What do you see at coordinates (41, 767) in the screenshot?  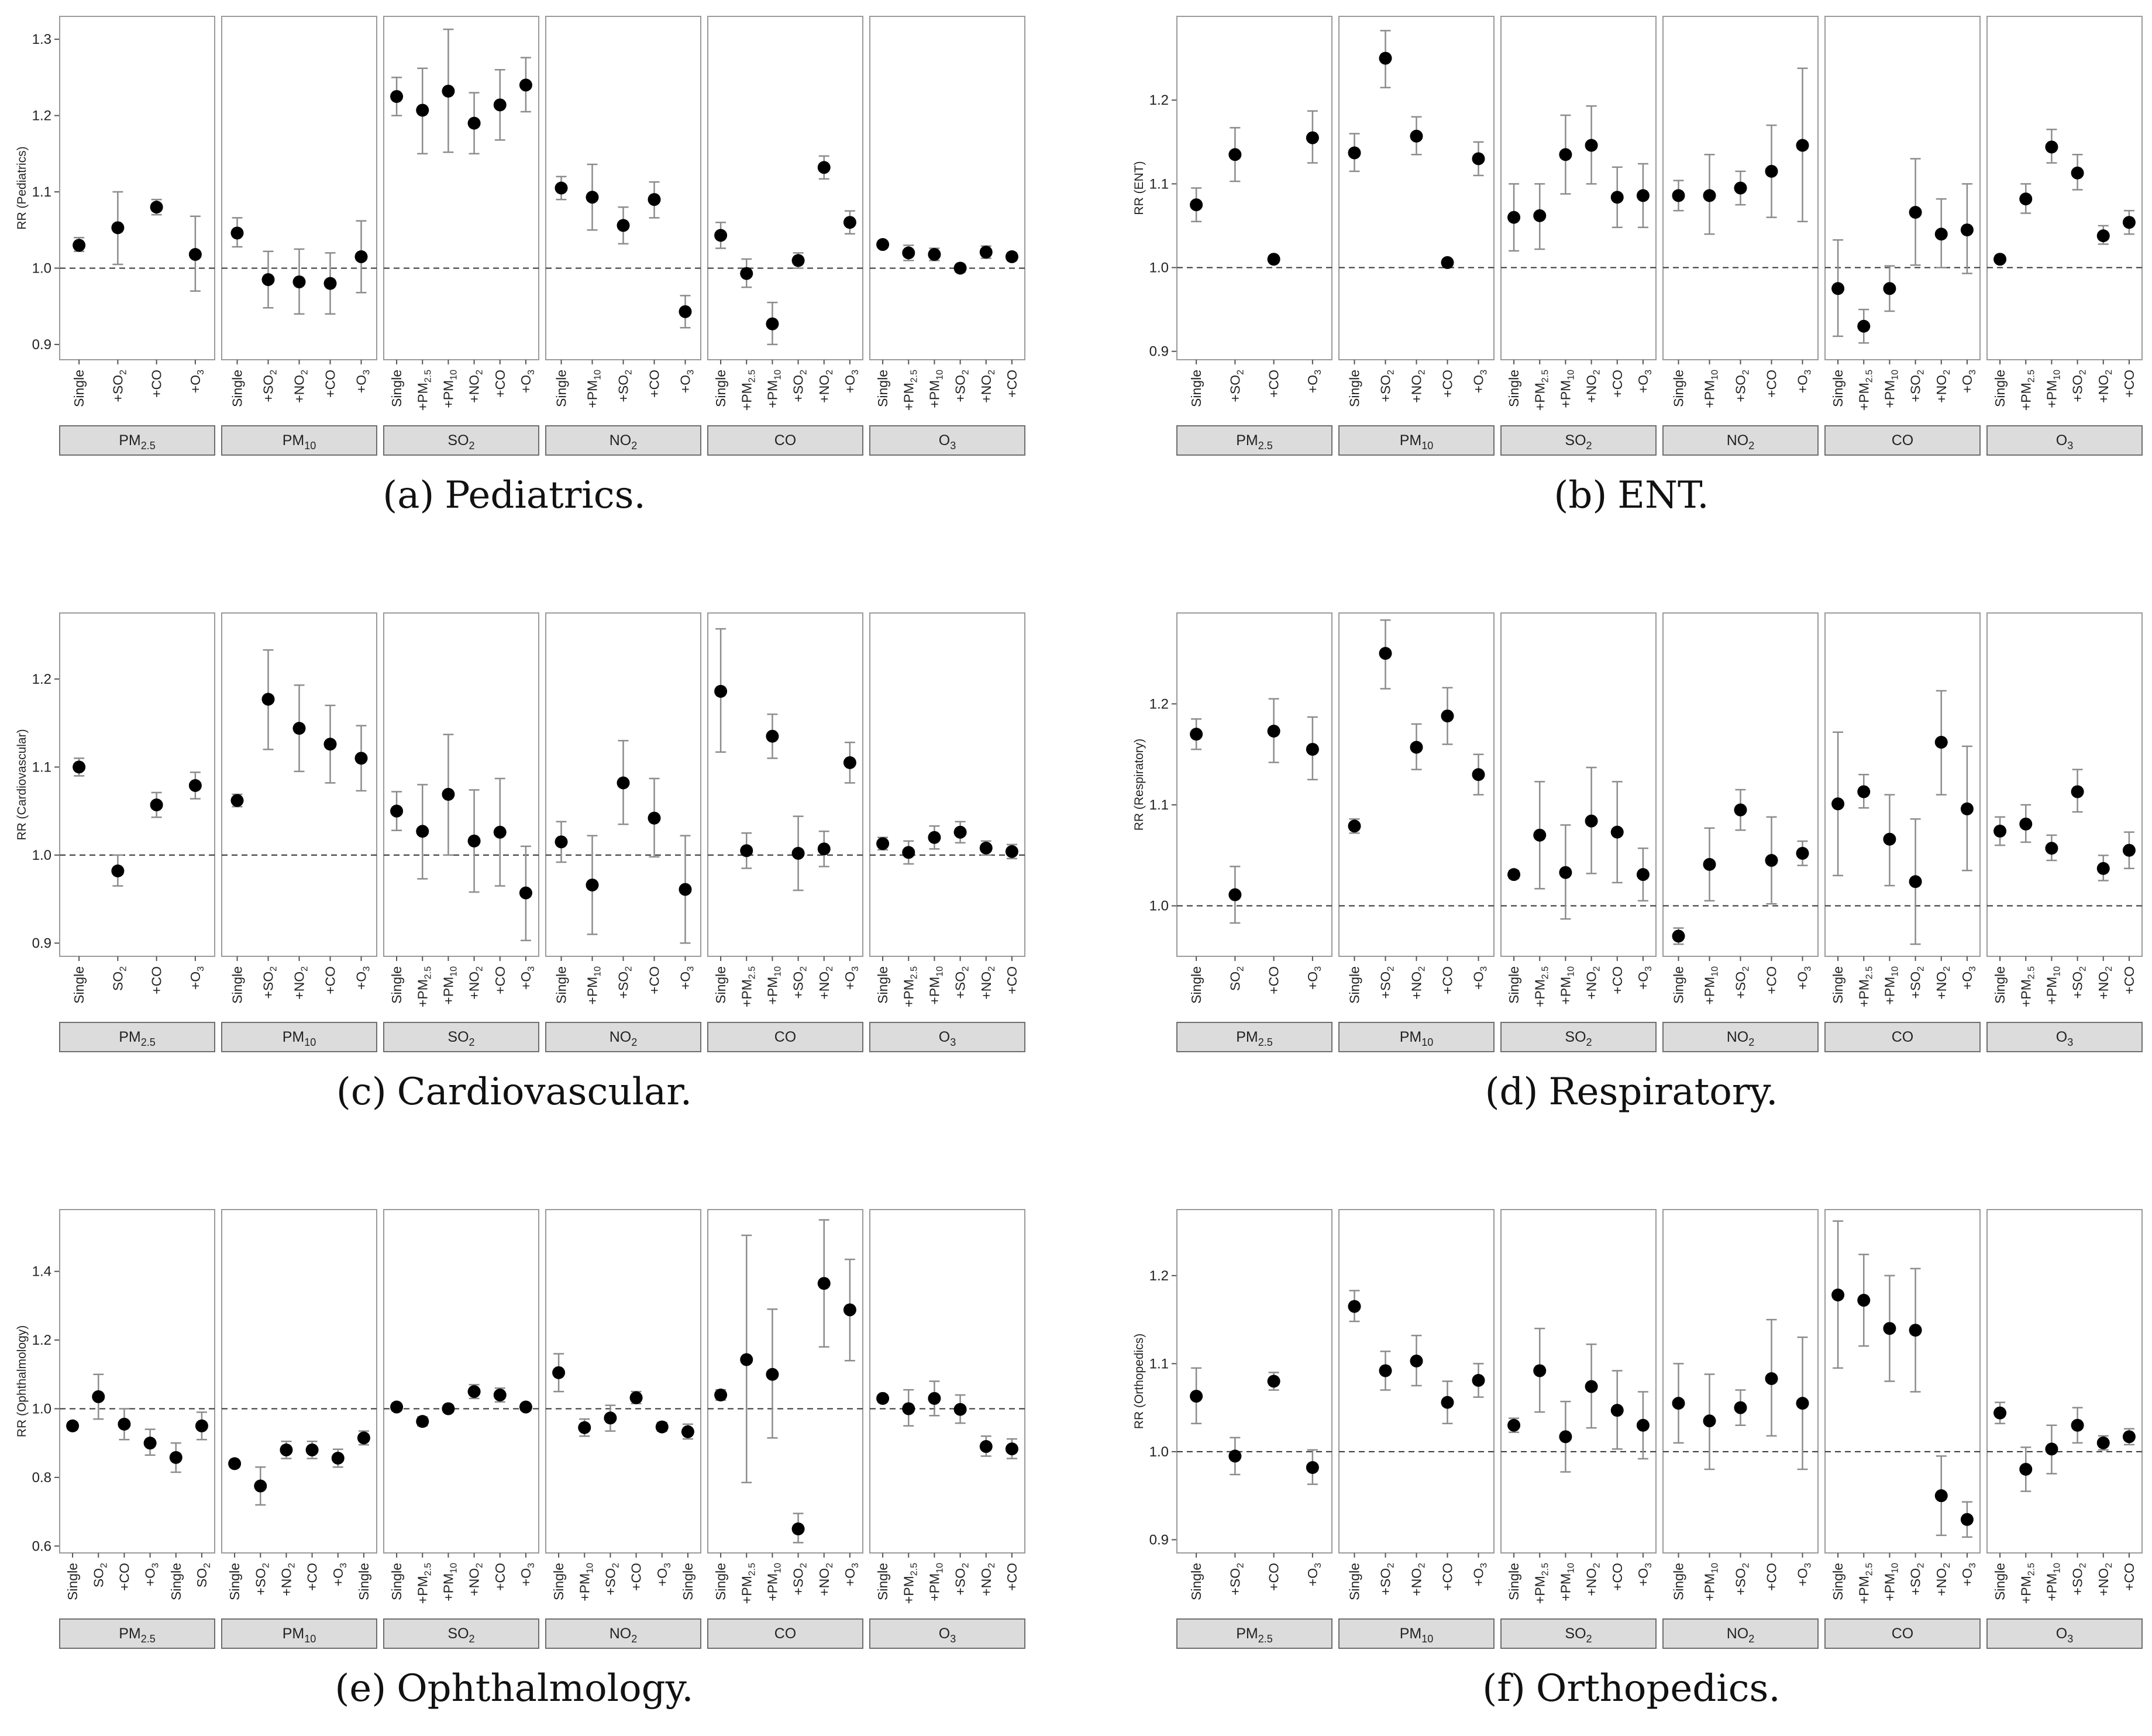 I see `chart-c-ytick-label: 1.1` at bounding box center [41, 767].